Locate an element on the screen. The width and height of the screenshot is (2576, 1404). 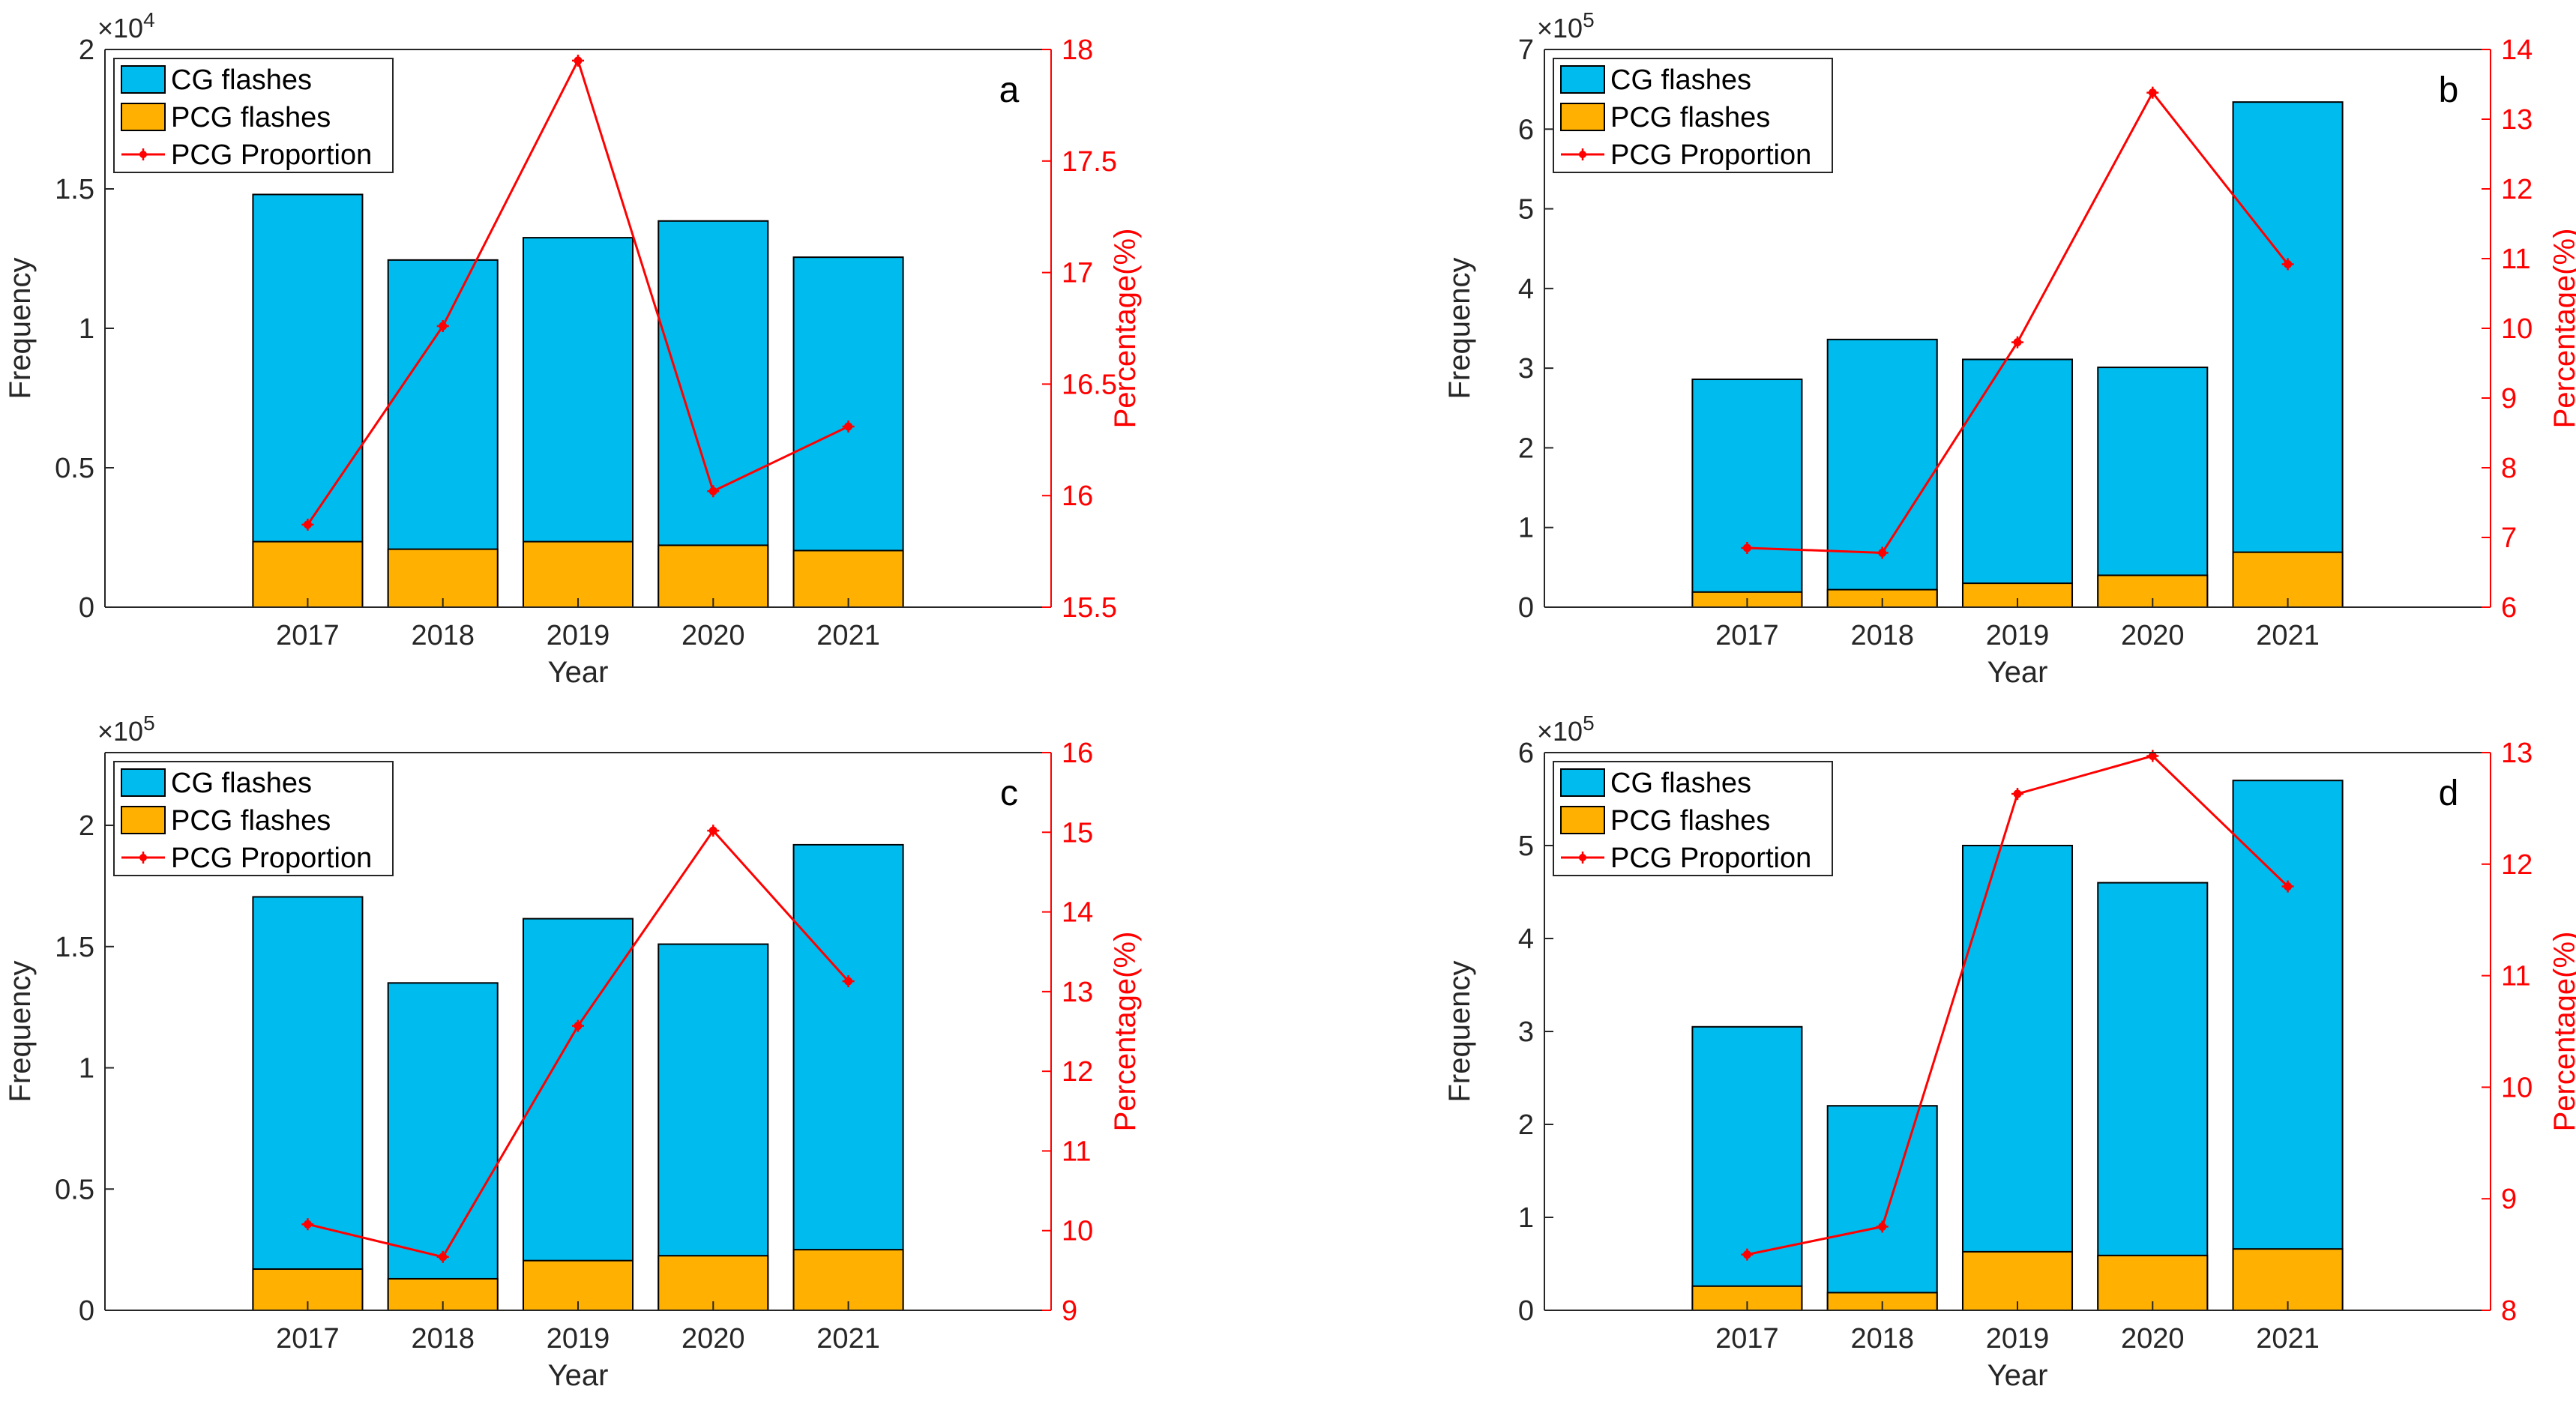
panel-label: d is located at coordinates (2449, 793).